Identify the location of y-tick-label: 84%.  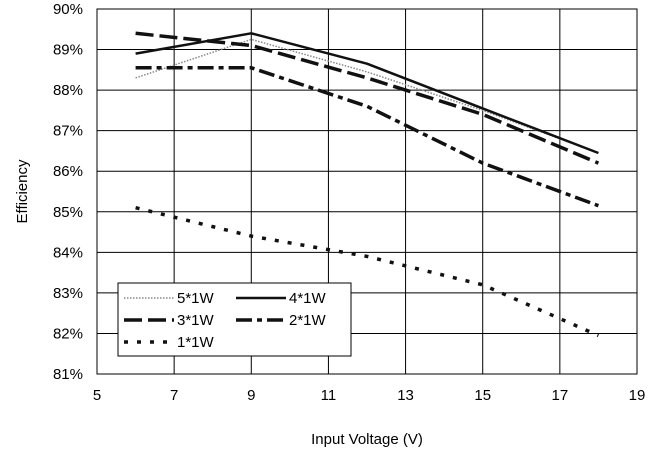
(68, 252).